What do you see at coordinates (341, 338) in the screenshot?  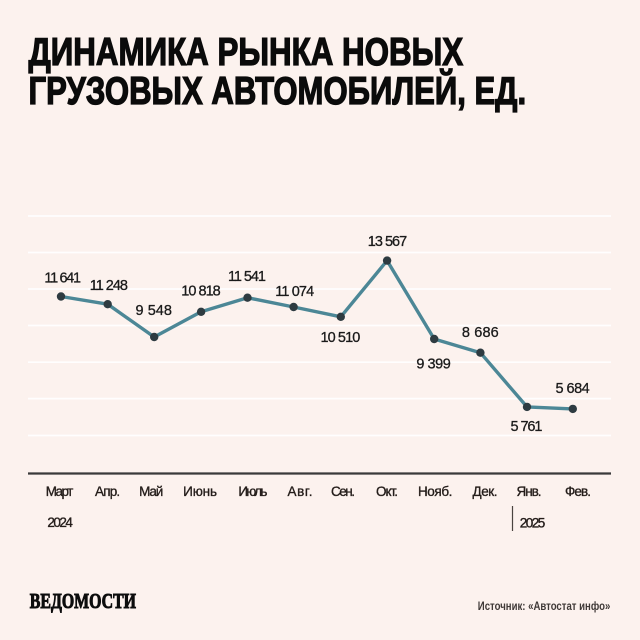 I see `svg-text: 10 510` at bounding box center [341, 338].